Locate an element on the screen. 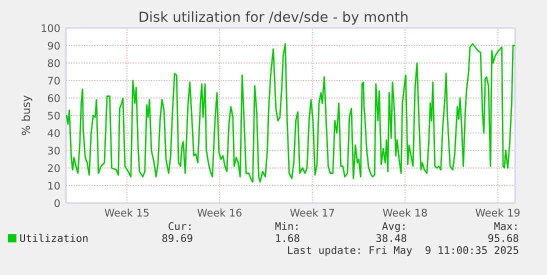 The height and width of the screenshot is (275, 547). y-tick-label: 30 is located at coordinates (54, 150).